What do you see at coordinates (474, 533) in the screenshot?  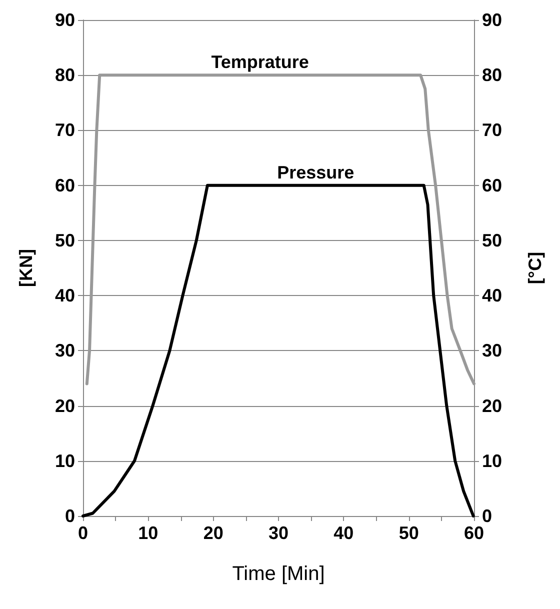 I see `x-tick-label: 60` at bounding box center [474, 533].